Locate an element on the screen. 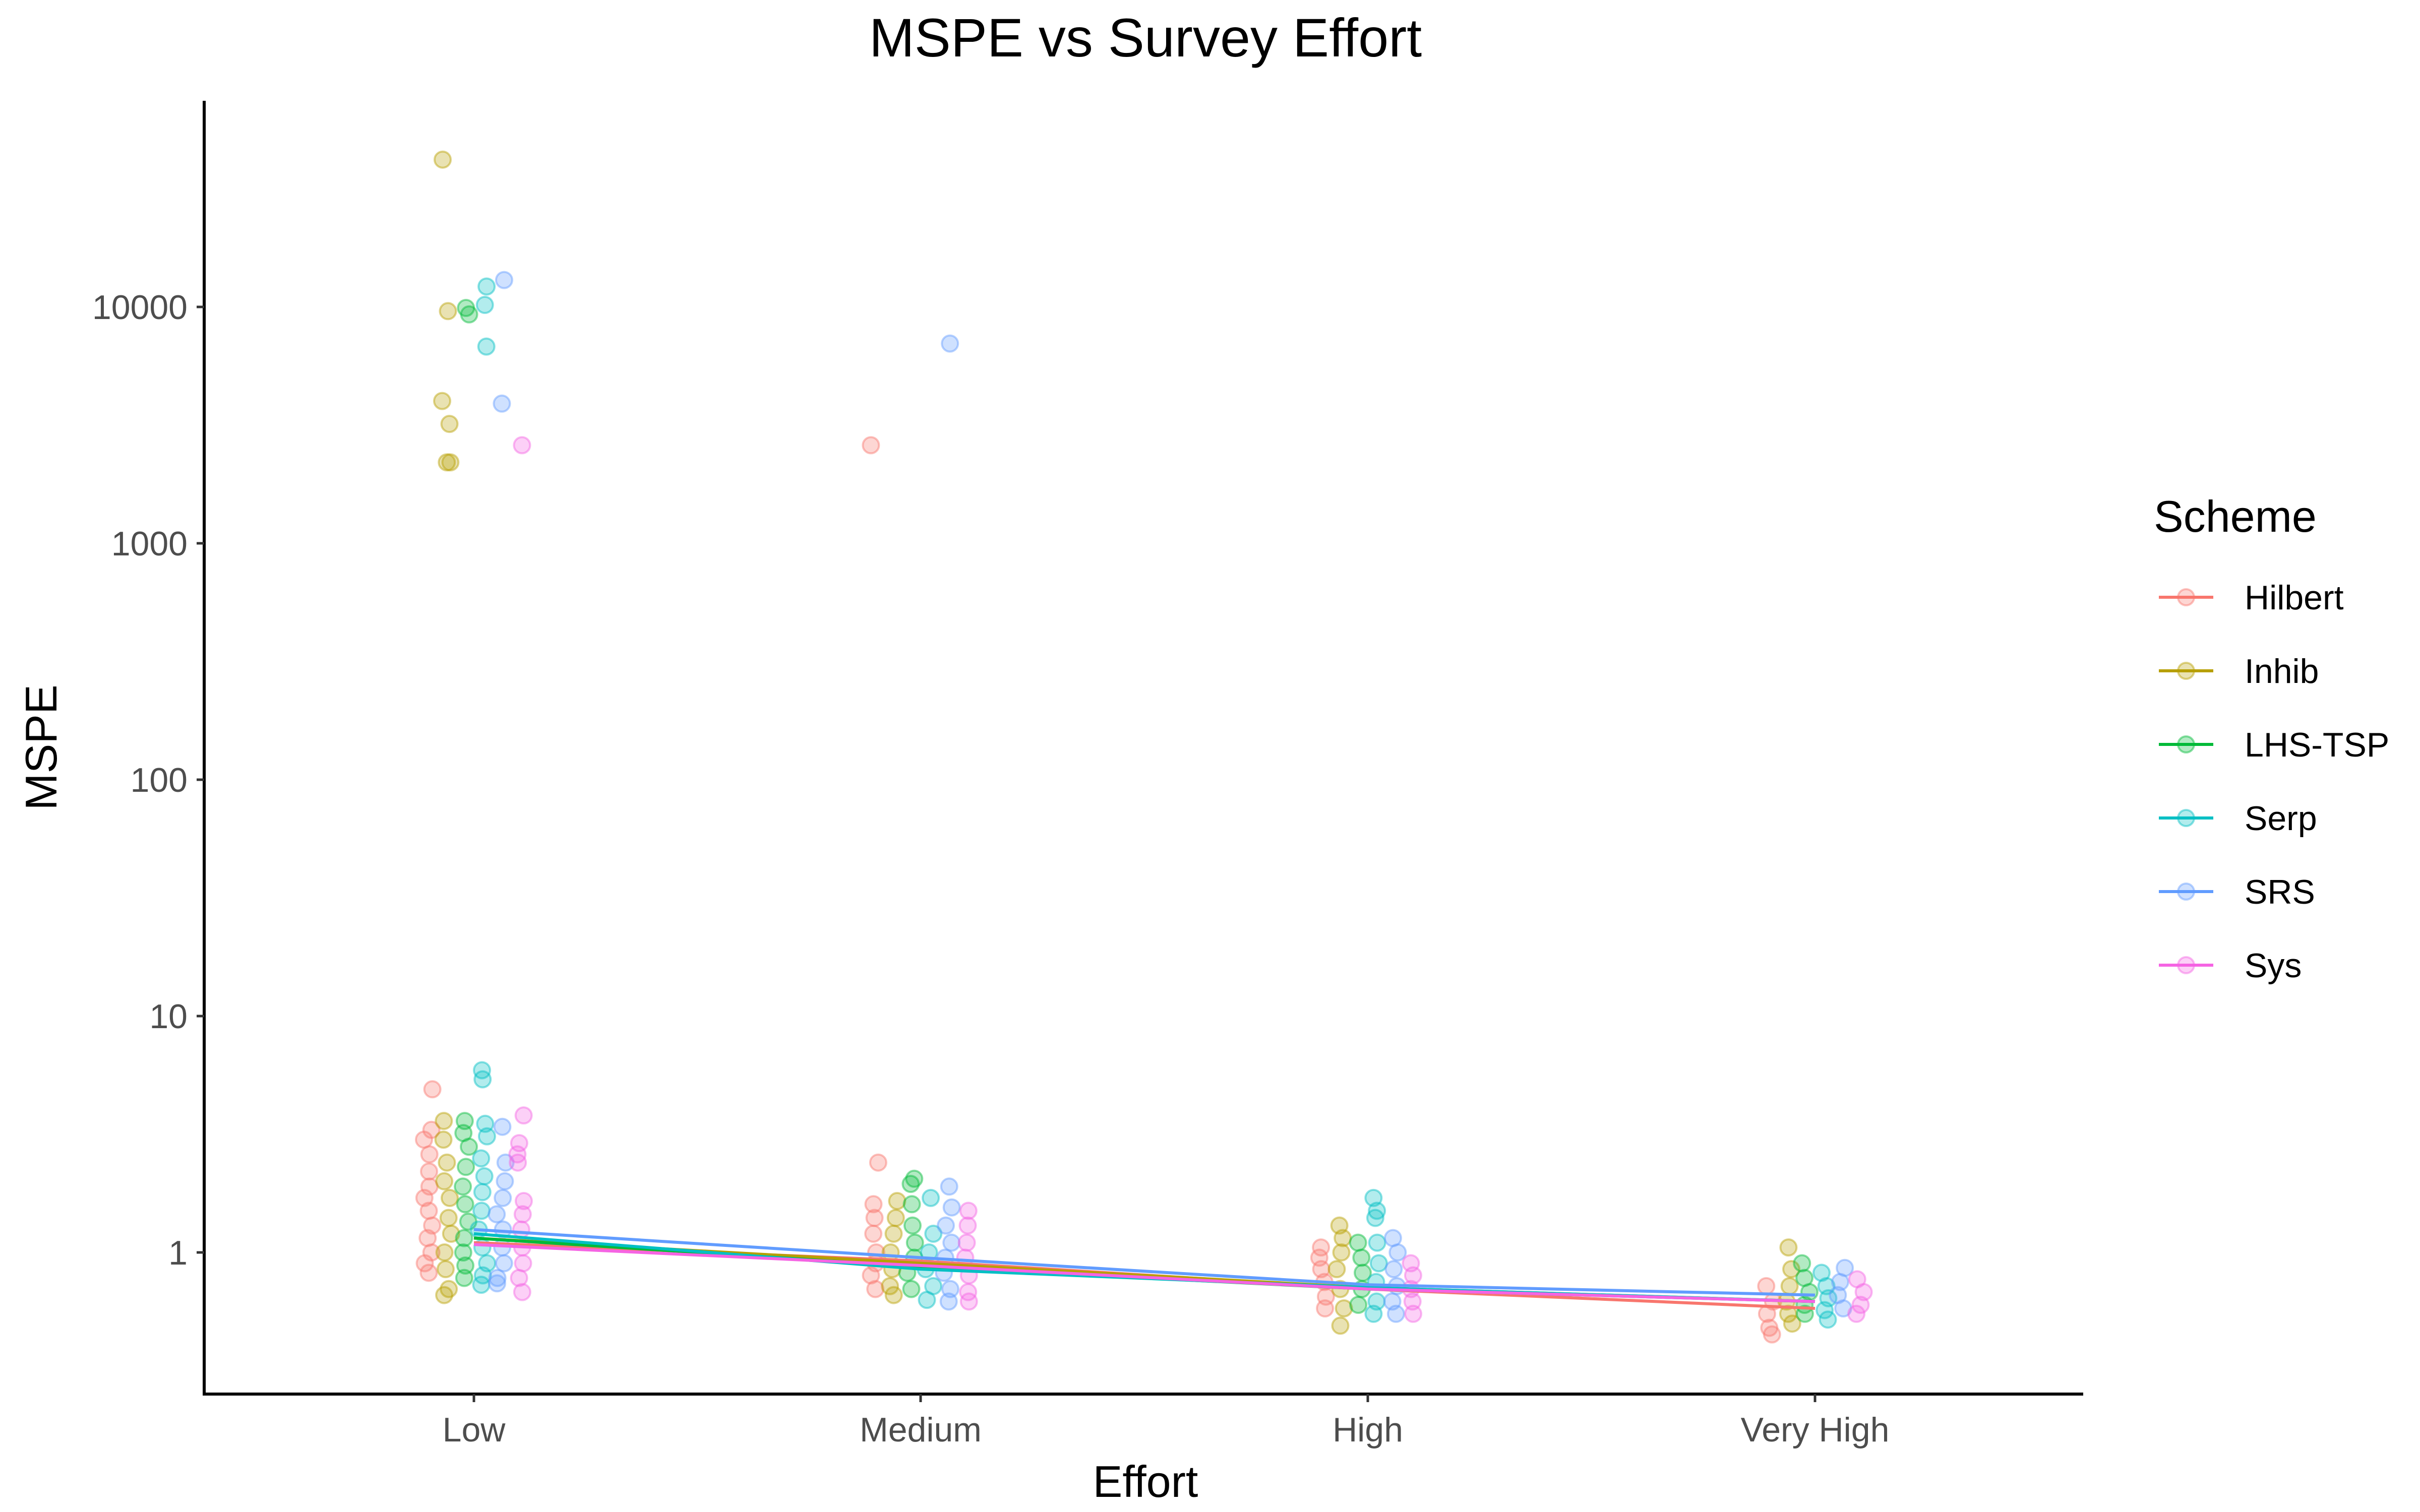 This screenshot has height=1512, width=2420. y-tick-label: 100 is located at coordinates (159, 780).